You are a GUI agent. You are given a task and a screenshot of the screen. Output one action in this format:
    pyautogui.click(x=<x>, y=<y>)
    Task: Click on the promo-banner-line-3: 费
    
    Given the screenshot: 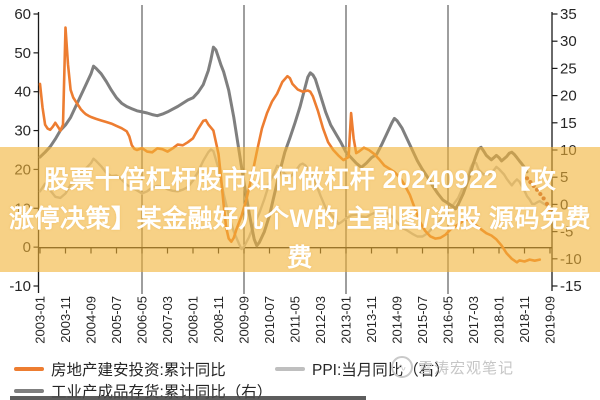 What is the action you would take?
    pyautogui.click(x=300, y=258)
    